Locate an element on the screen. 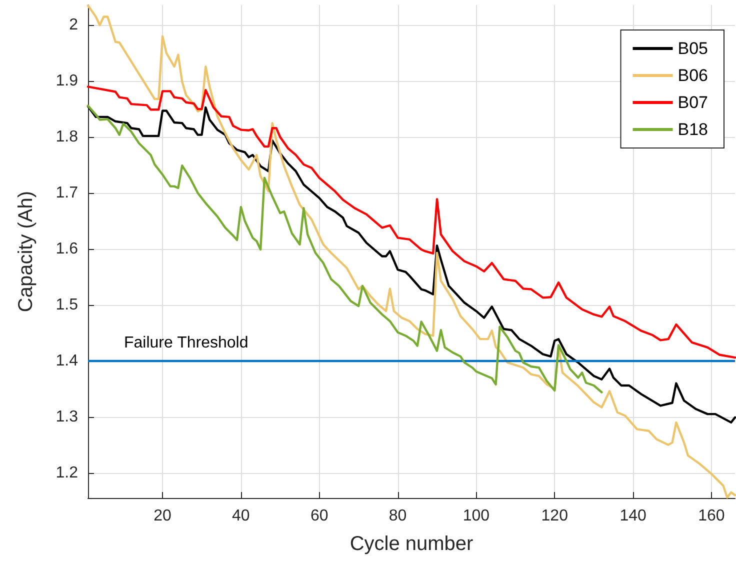  y-tick-label: 1.4 is located at coordinates (67, 361).